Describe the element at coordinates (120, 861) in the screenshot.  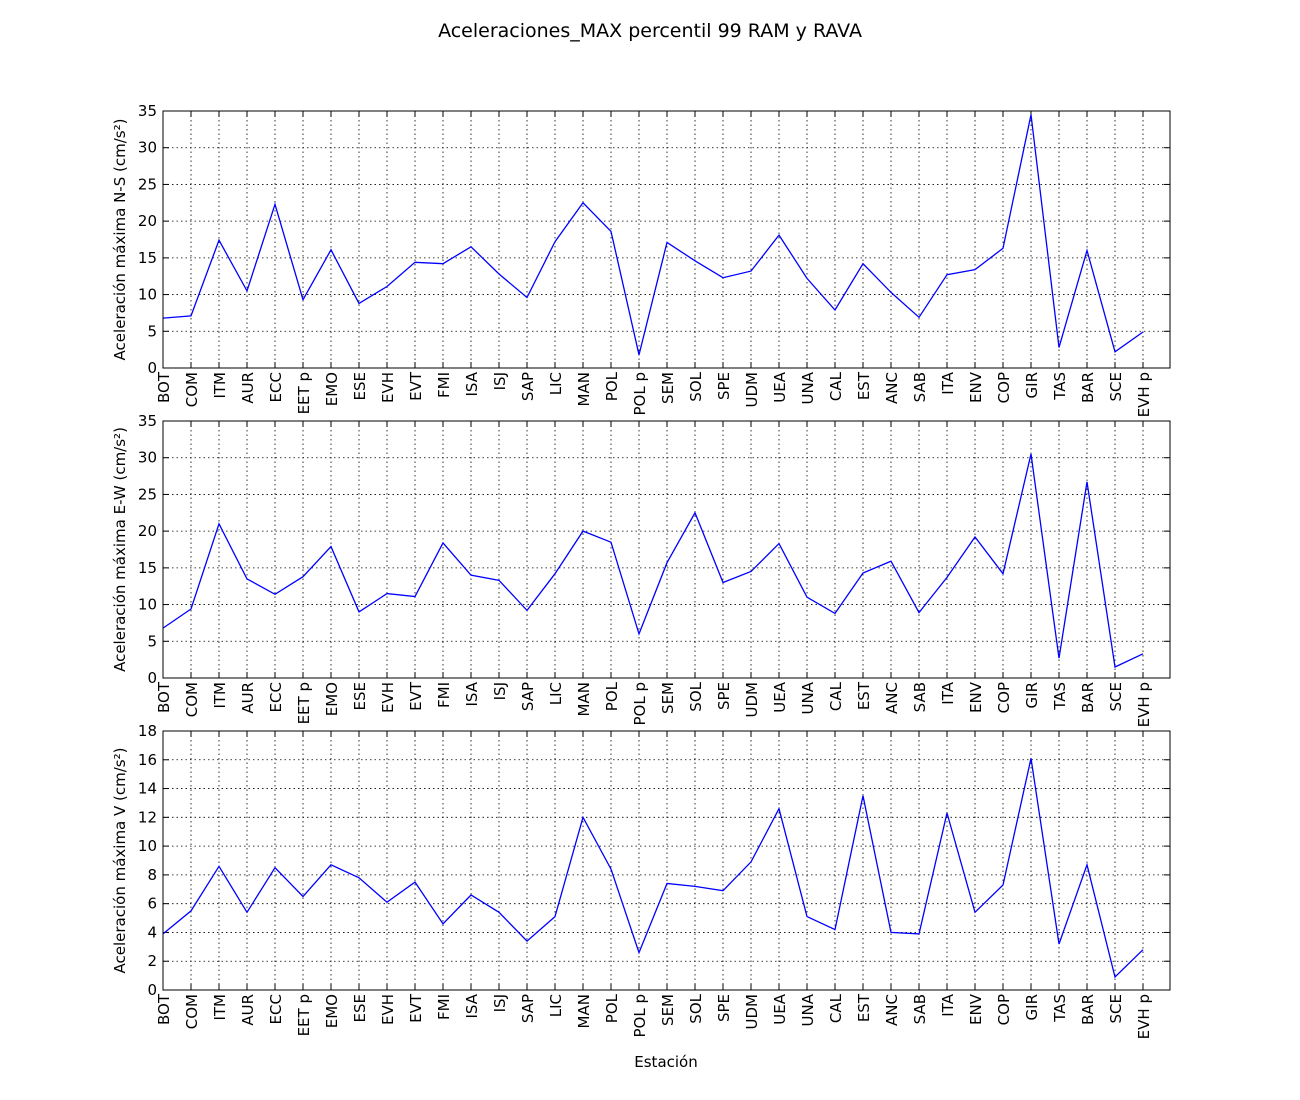
I see `y-axis-label: Aceleración máxima V (cm/s²)` at that location.